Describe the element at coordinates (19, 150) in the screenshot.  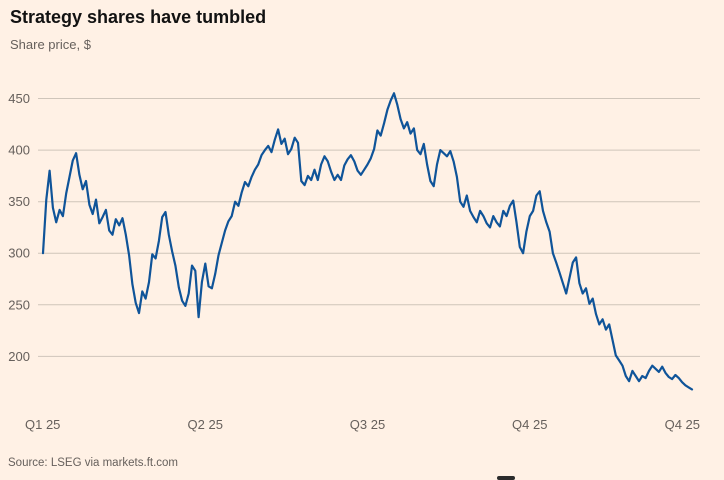
I see `y-tick-label: 400` at that location.